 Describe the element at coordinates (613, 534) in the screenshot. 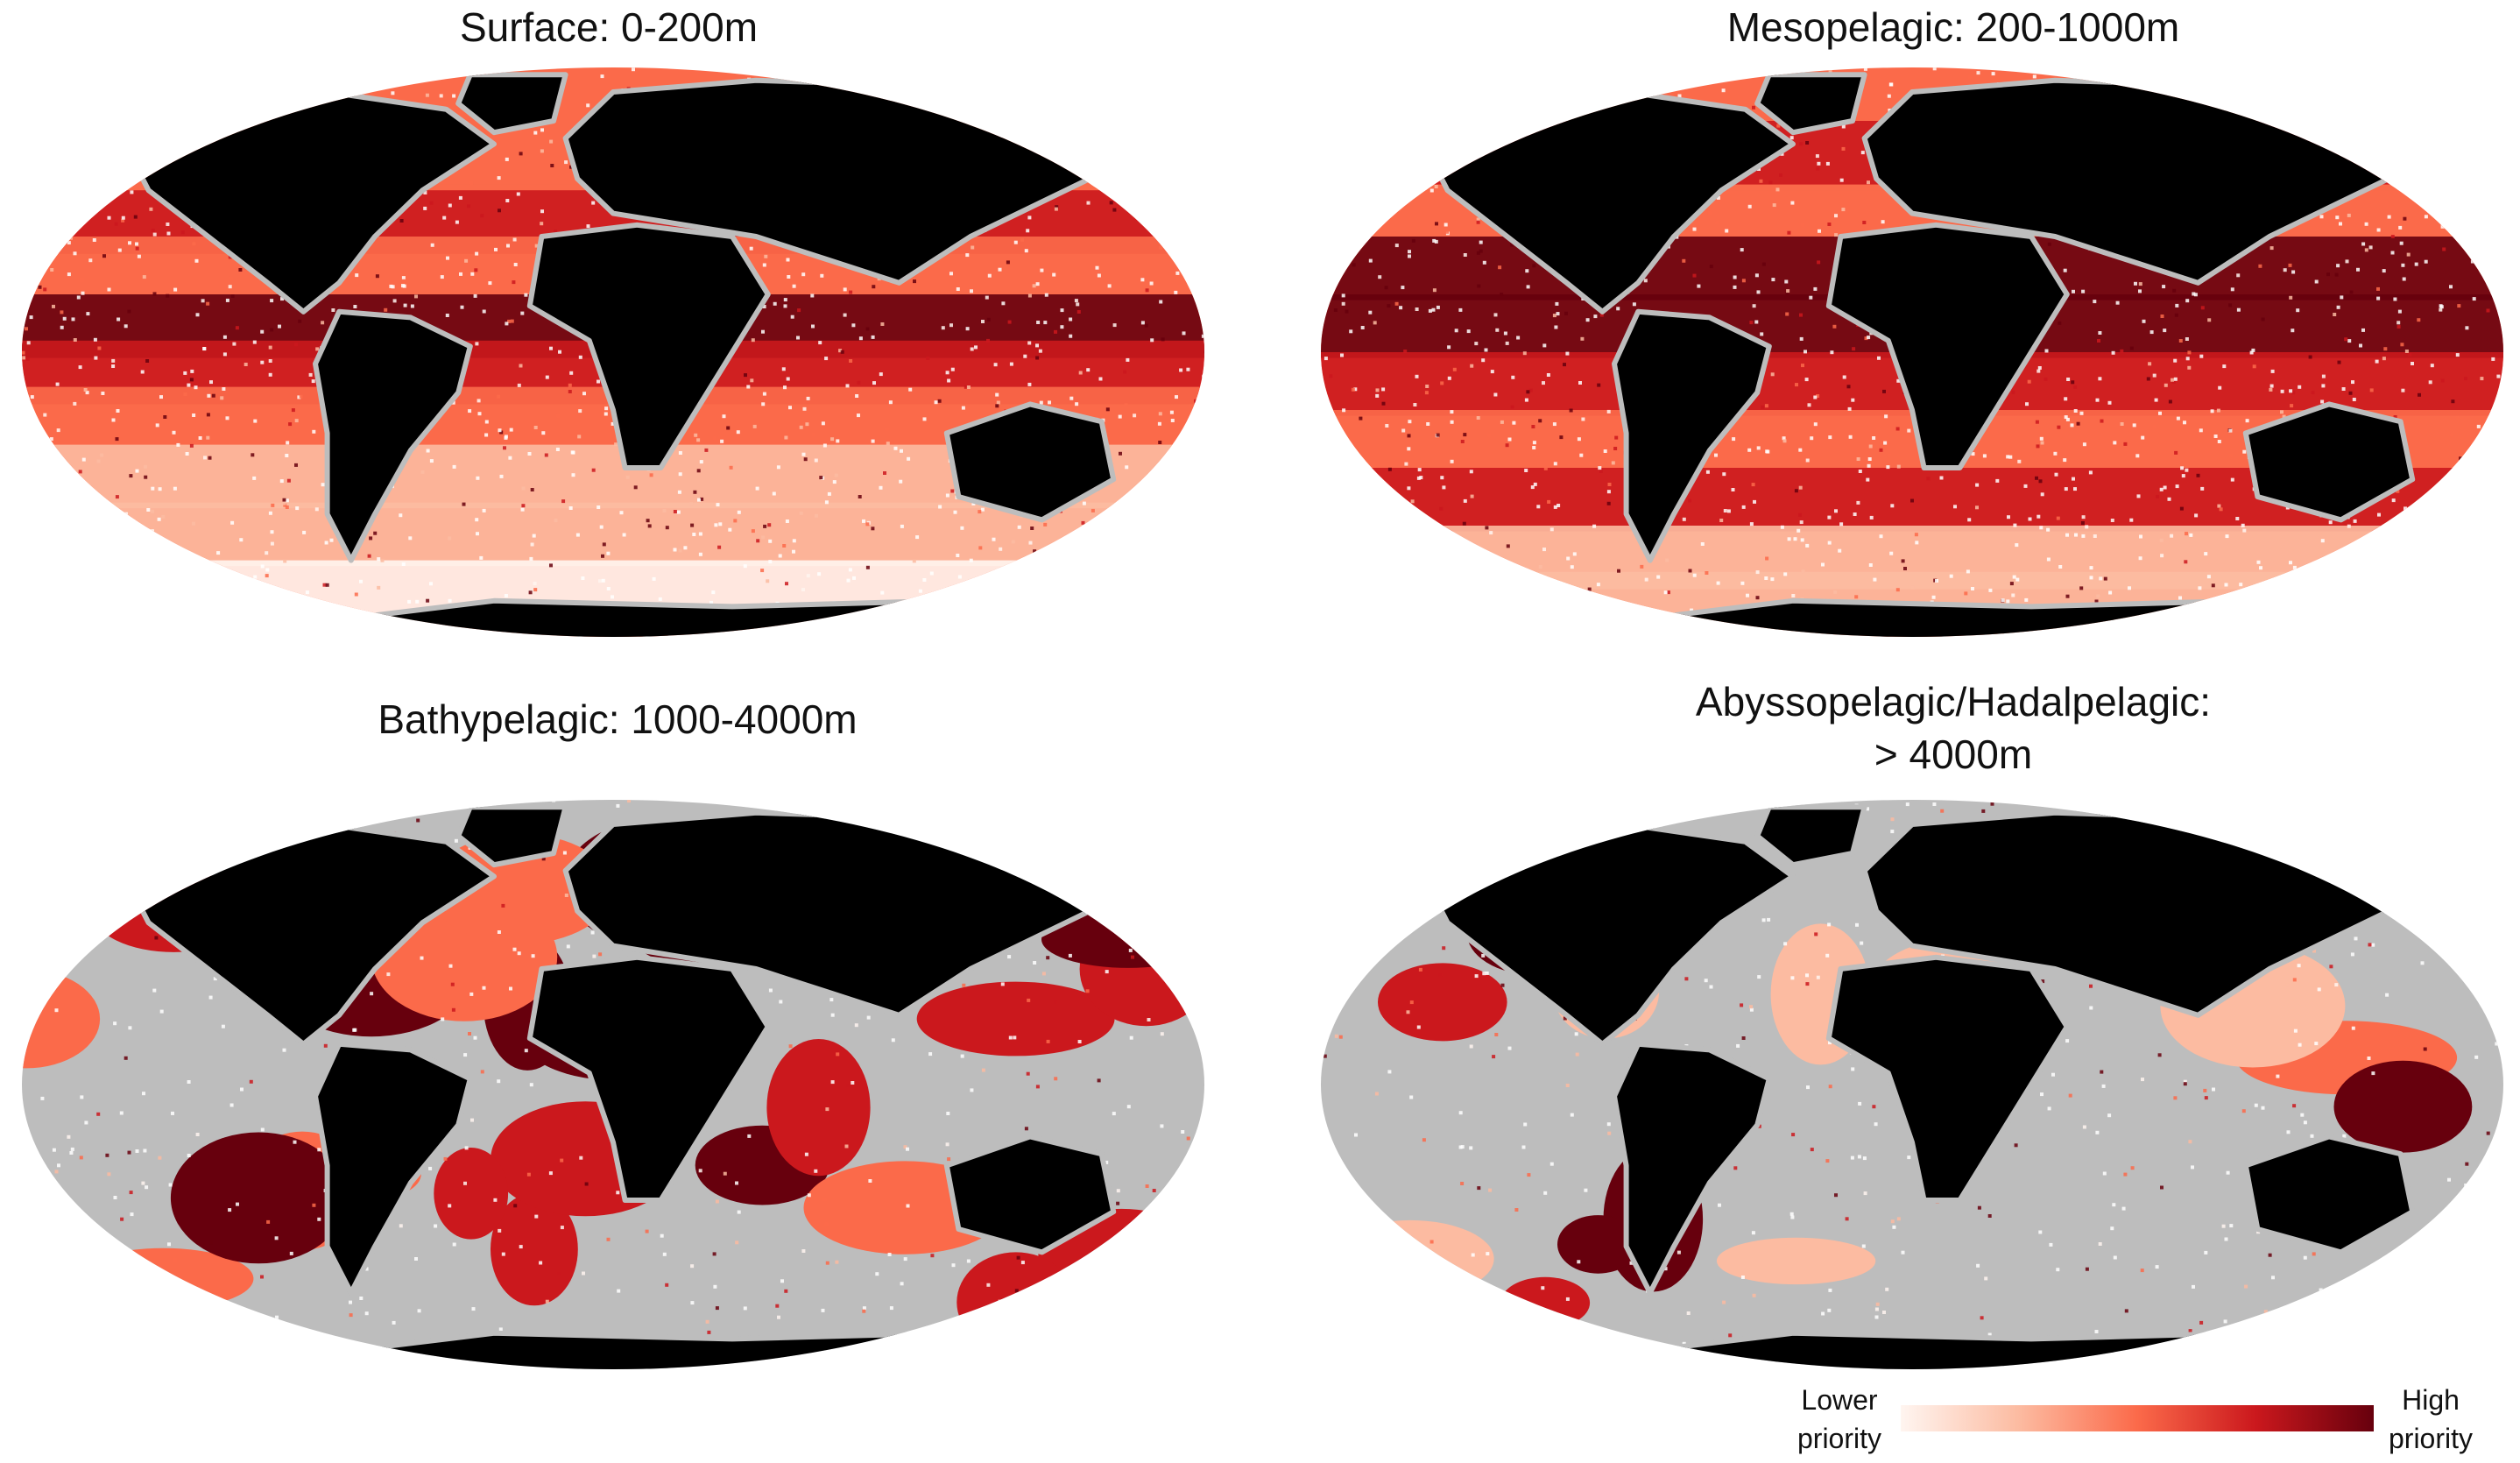

I see `priority-band` at that location.